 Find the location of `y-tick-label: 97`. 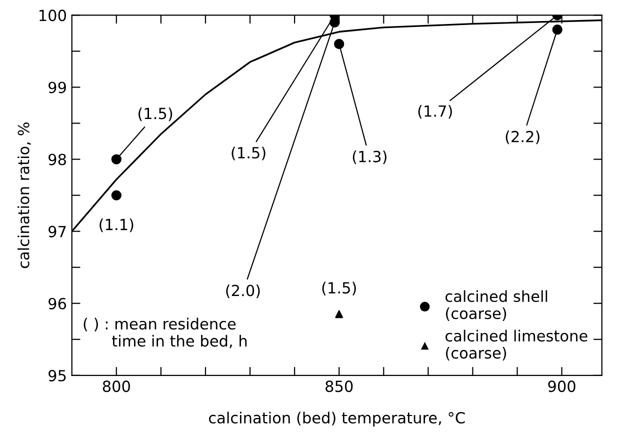

y-tick-label: 97 is located at coordinates (57, 232).